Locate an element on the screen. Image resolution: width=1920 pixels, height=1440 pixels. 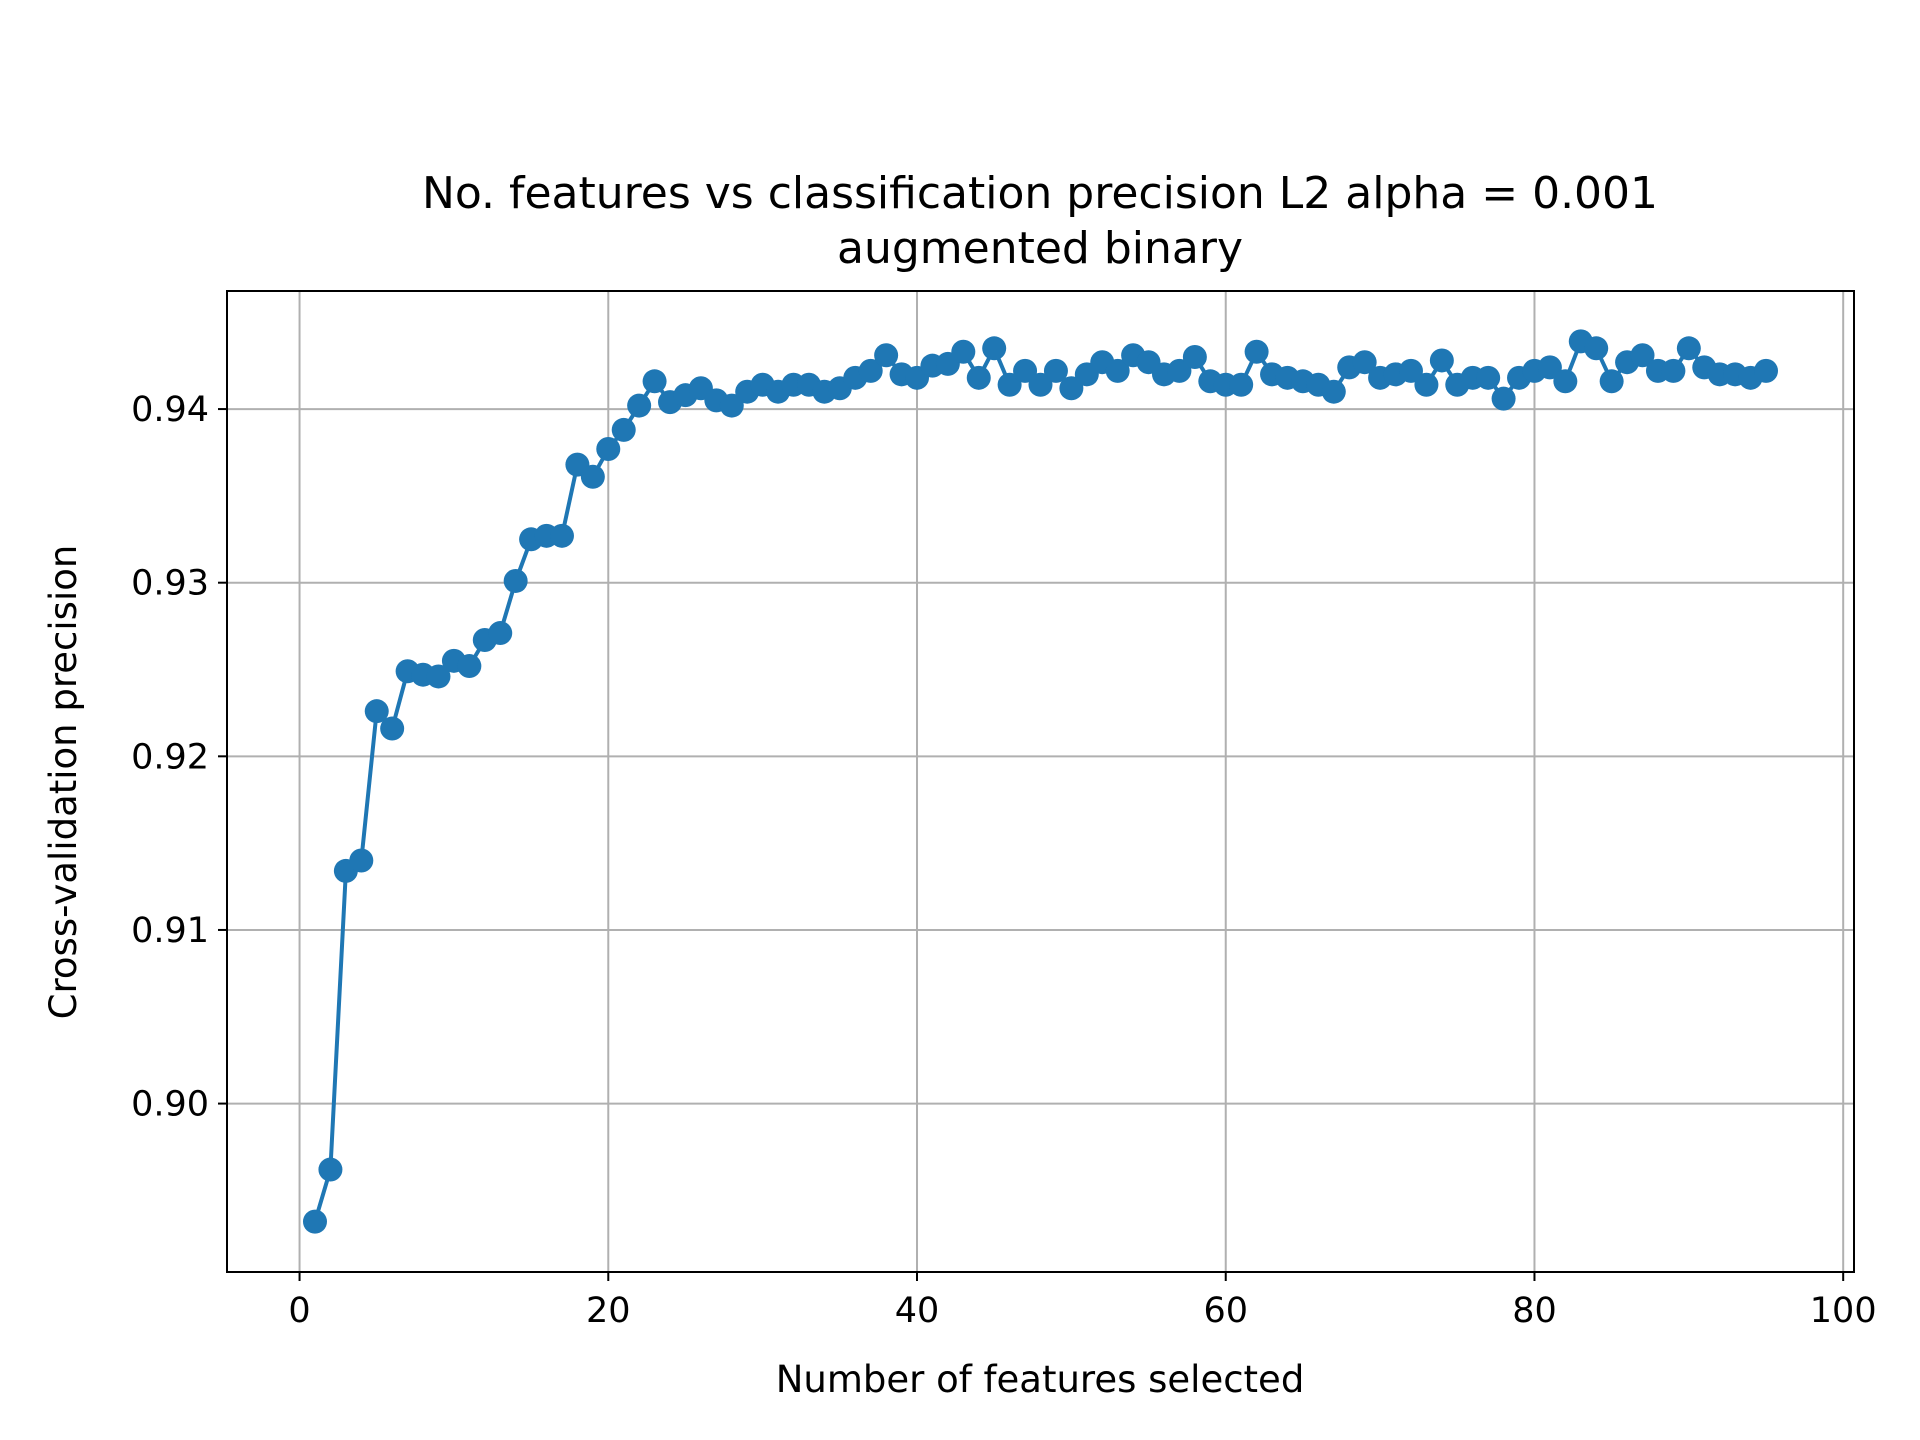
y-tick-label: 0.94 is located at coordinates (170, 410).